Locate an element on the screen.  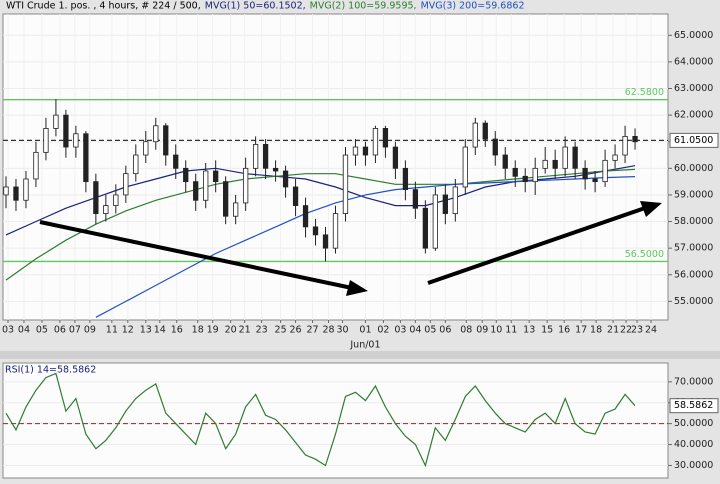
level-label: 62.5800 is located at coordinates (644, 92).